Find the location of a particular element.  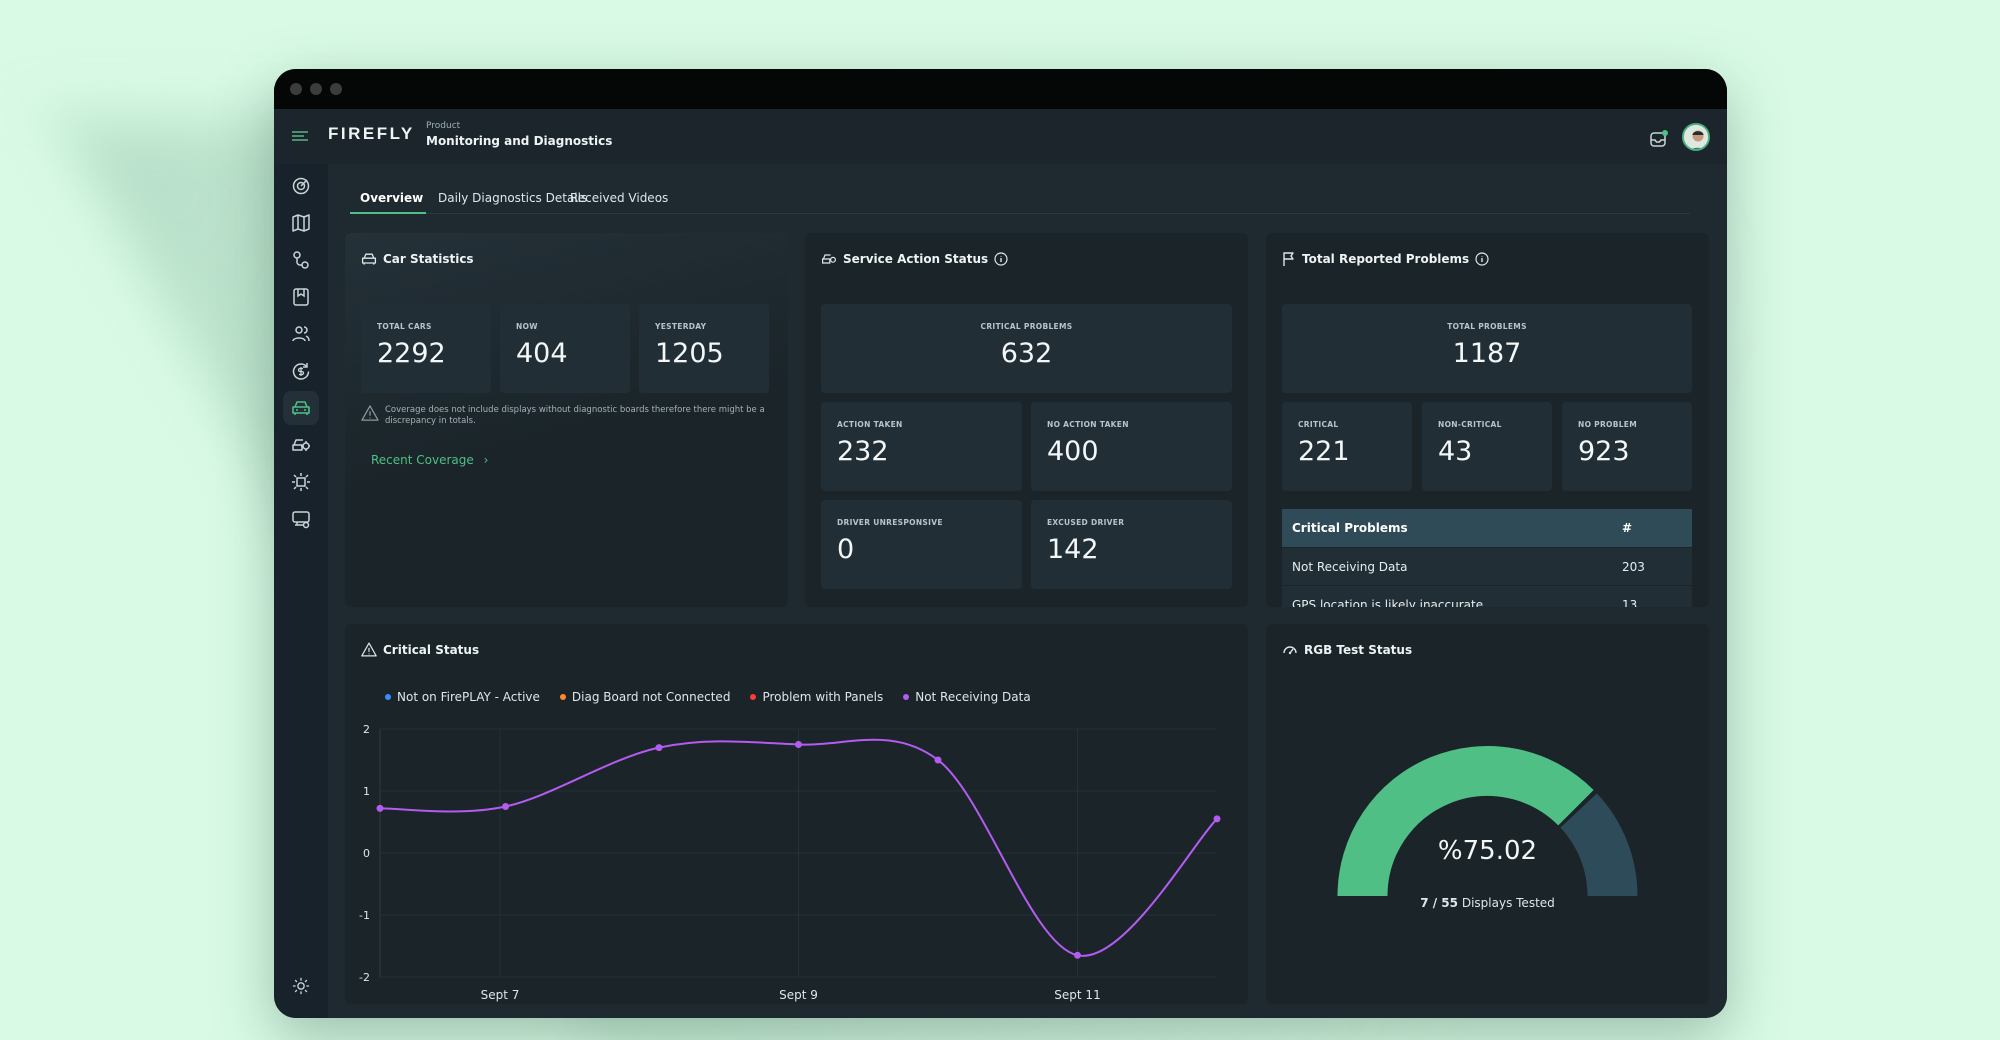

y-tick-label: -1 is located at coordinates (364, 915).